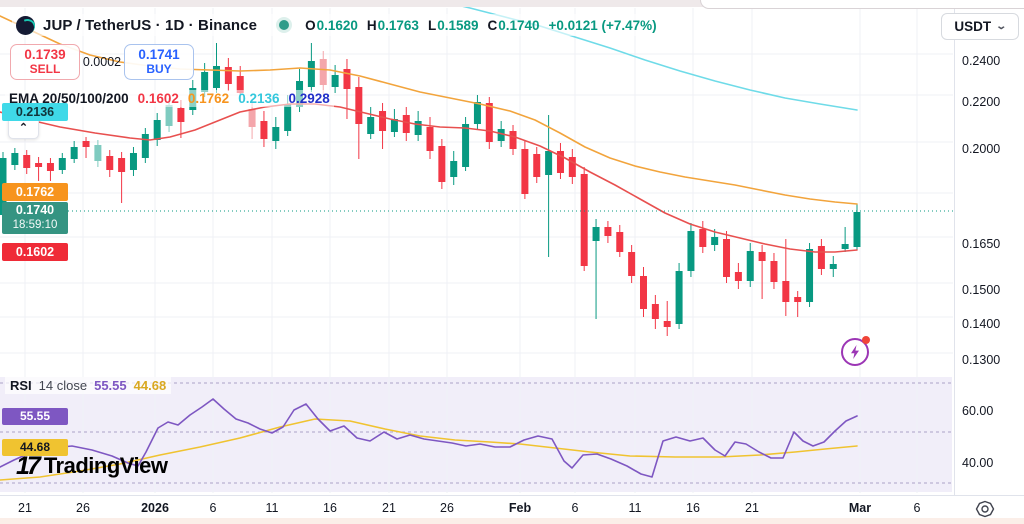 This screenshot has height=524, width=1024. I want to click on ema-values: 0.1602 0.1762 0.2136 0.2928, so click(234, 98).